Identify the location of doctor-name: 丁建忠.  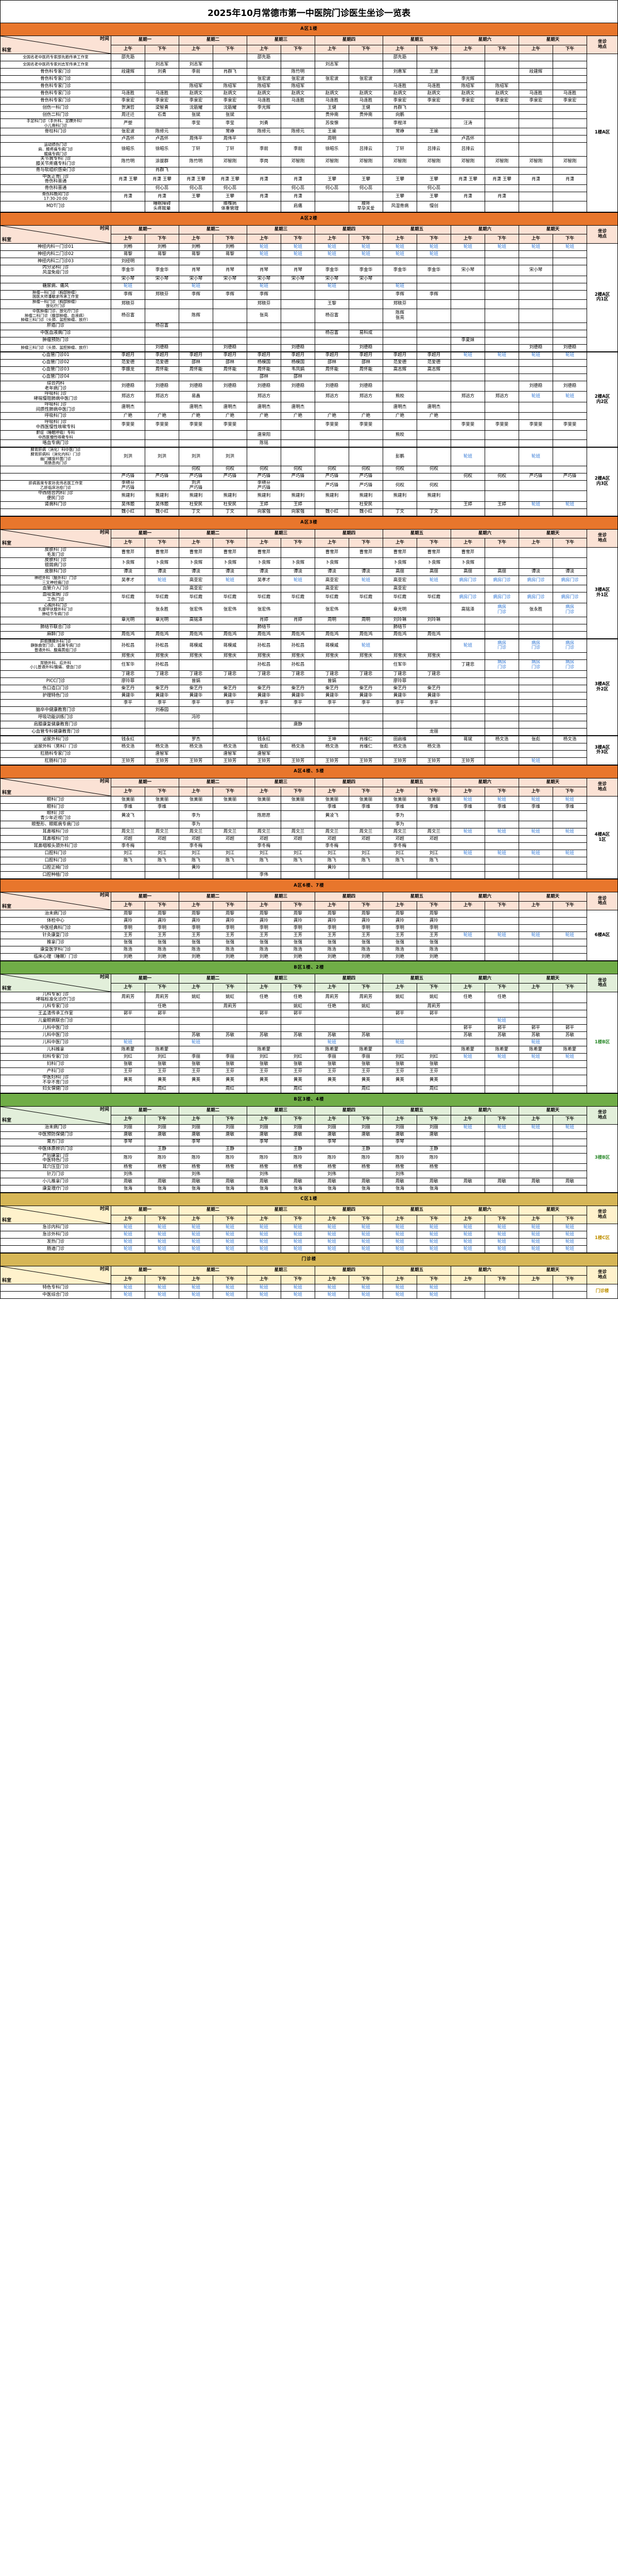
(434, 673).